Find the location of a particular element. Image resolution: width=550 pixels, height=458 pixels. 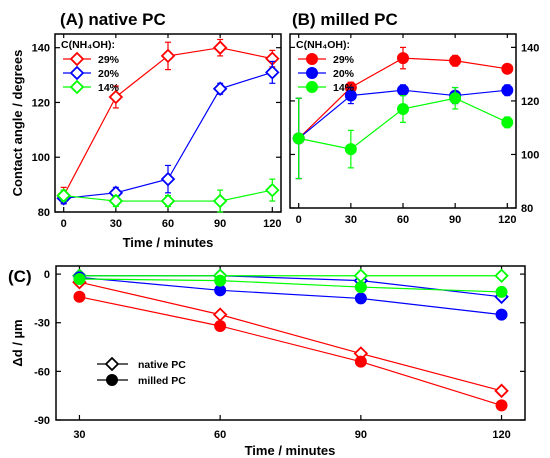

y-tick-label: -30 is located at coordinates (42, 324).